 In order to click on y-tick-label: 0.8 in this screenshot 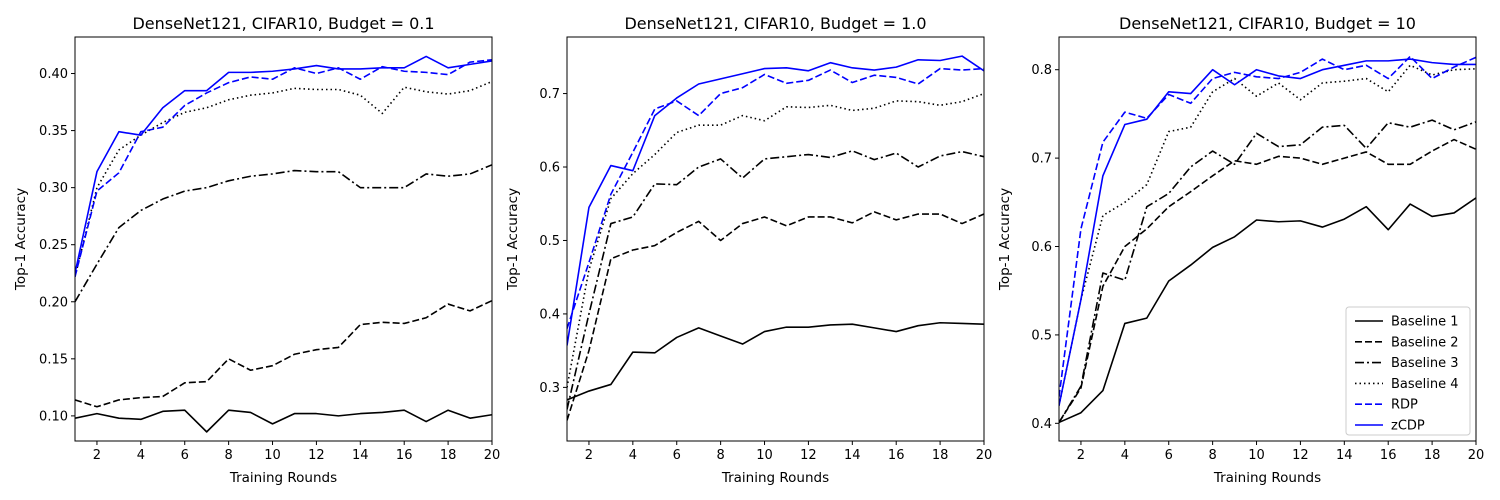, I will do `click(1041, 70)`.